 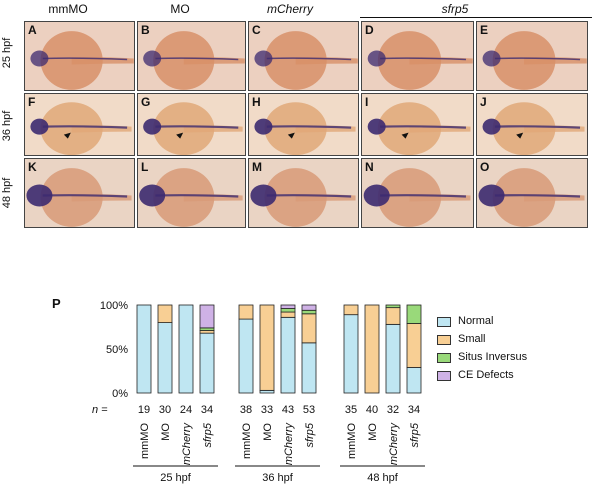 I want to click on legend-label: Normal, so click(x=476, y=321).